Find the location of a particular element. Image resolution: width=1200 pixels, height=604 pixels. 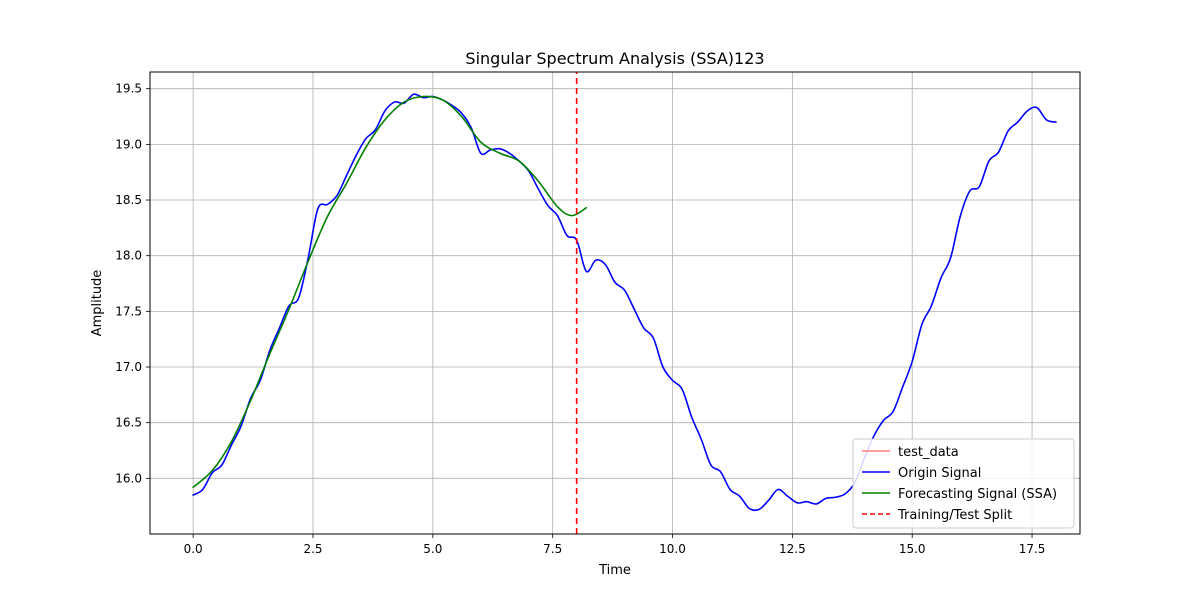

chart-title: Singular Spectrum Analysis (SSA)123 is located at coordinates (614, 58).